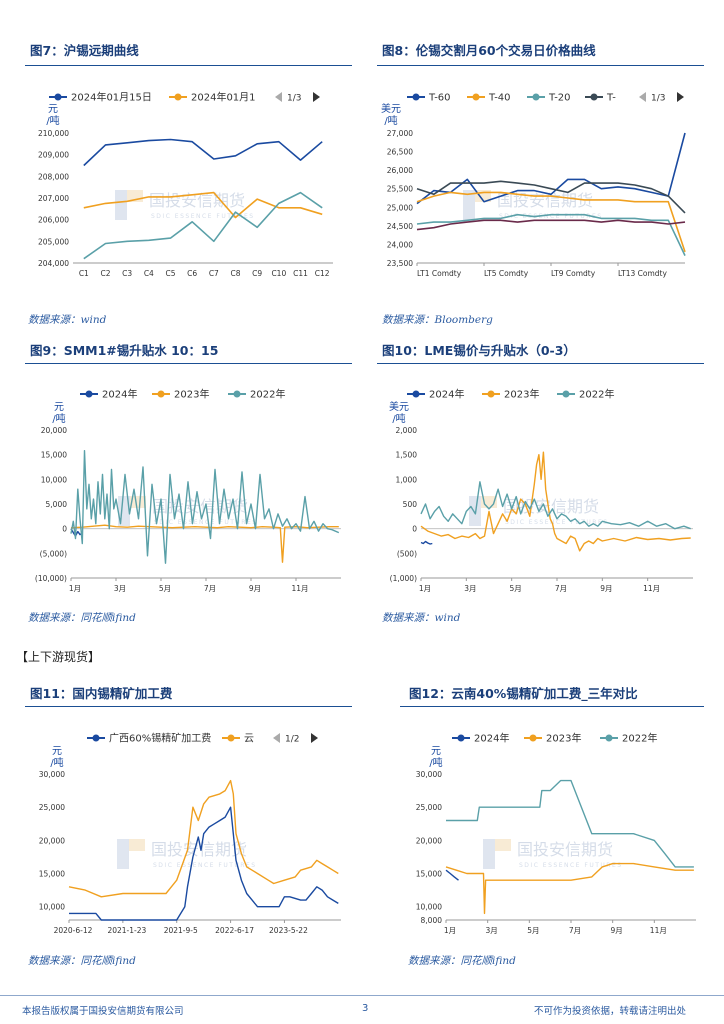 Image resolution: width=724 pixels, height=1024 pixels. I want to click on x-tick-label: LT1 Comdty, so click(439, 273).